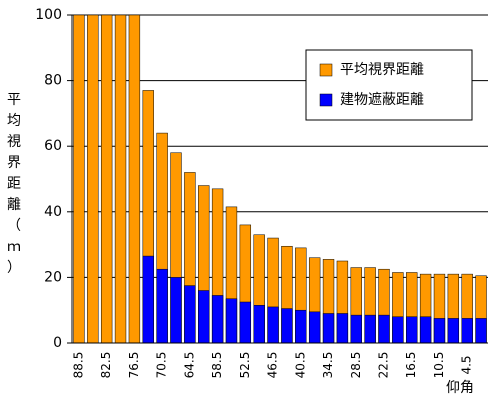  Describe the element at coordinates (189, 365) in the screenshot. I see `x-tick-label: 64.5` at that location.